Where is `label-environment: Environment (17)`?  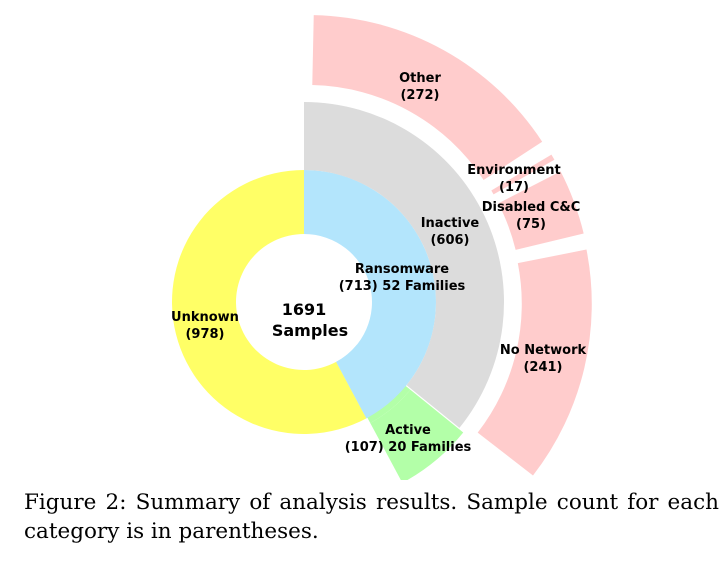
label-environment: Environment (17) is located at coordinates (514, 179).